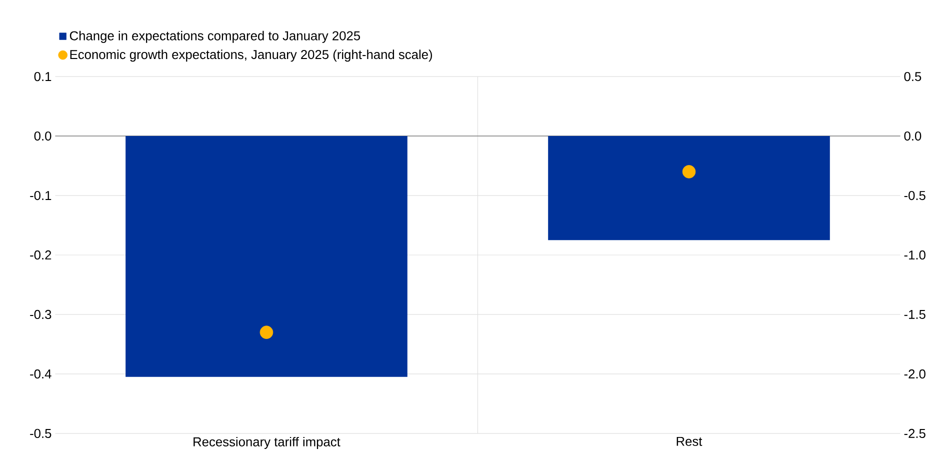 The width and height of the screenshot is (944, 461). What do you see at coordinates (41, 373) in the screenshot?
I see `y-tick-label: -0.4` at bounding box center [41, 373].